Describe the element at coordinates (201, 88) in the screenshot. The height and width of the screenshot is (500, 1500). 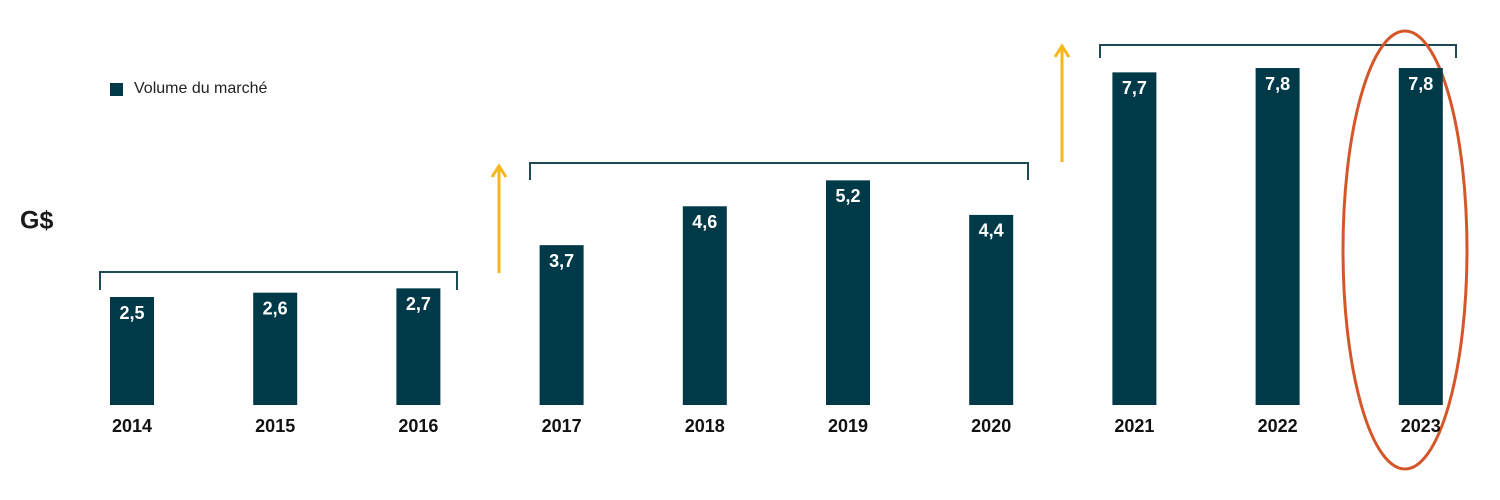
I see `legend-label: Volume du marché` at that location.